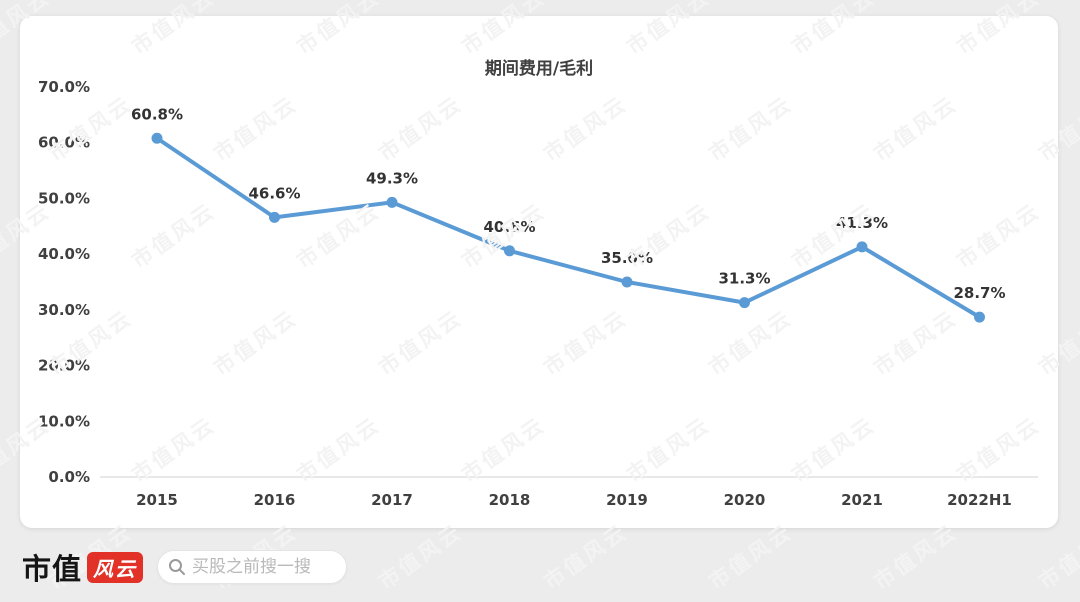 The height and width of the screenshot is (602, 1080). Describe the element at coordinates (509, 227) in the screenshot. I see `data-point-label: 40.6%` at that location.